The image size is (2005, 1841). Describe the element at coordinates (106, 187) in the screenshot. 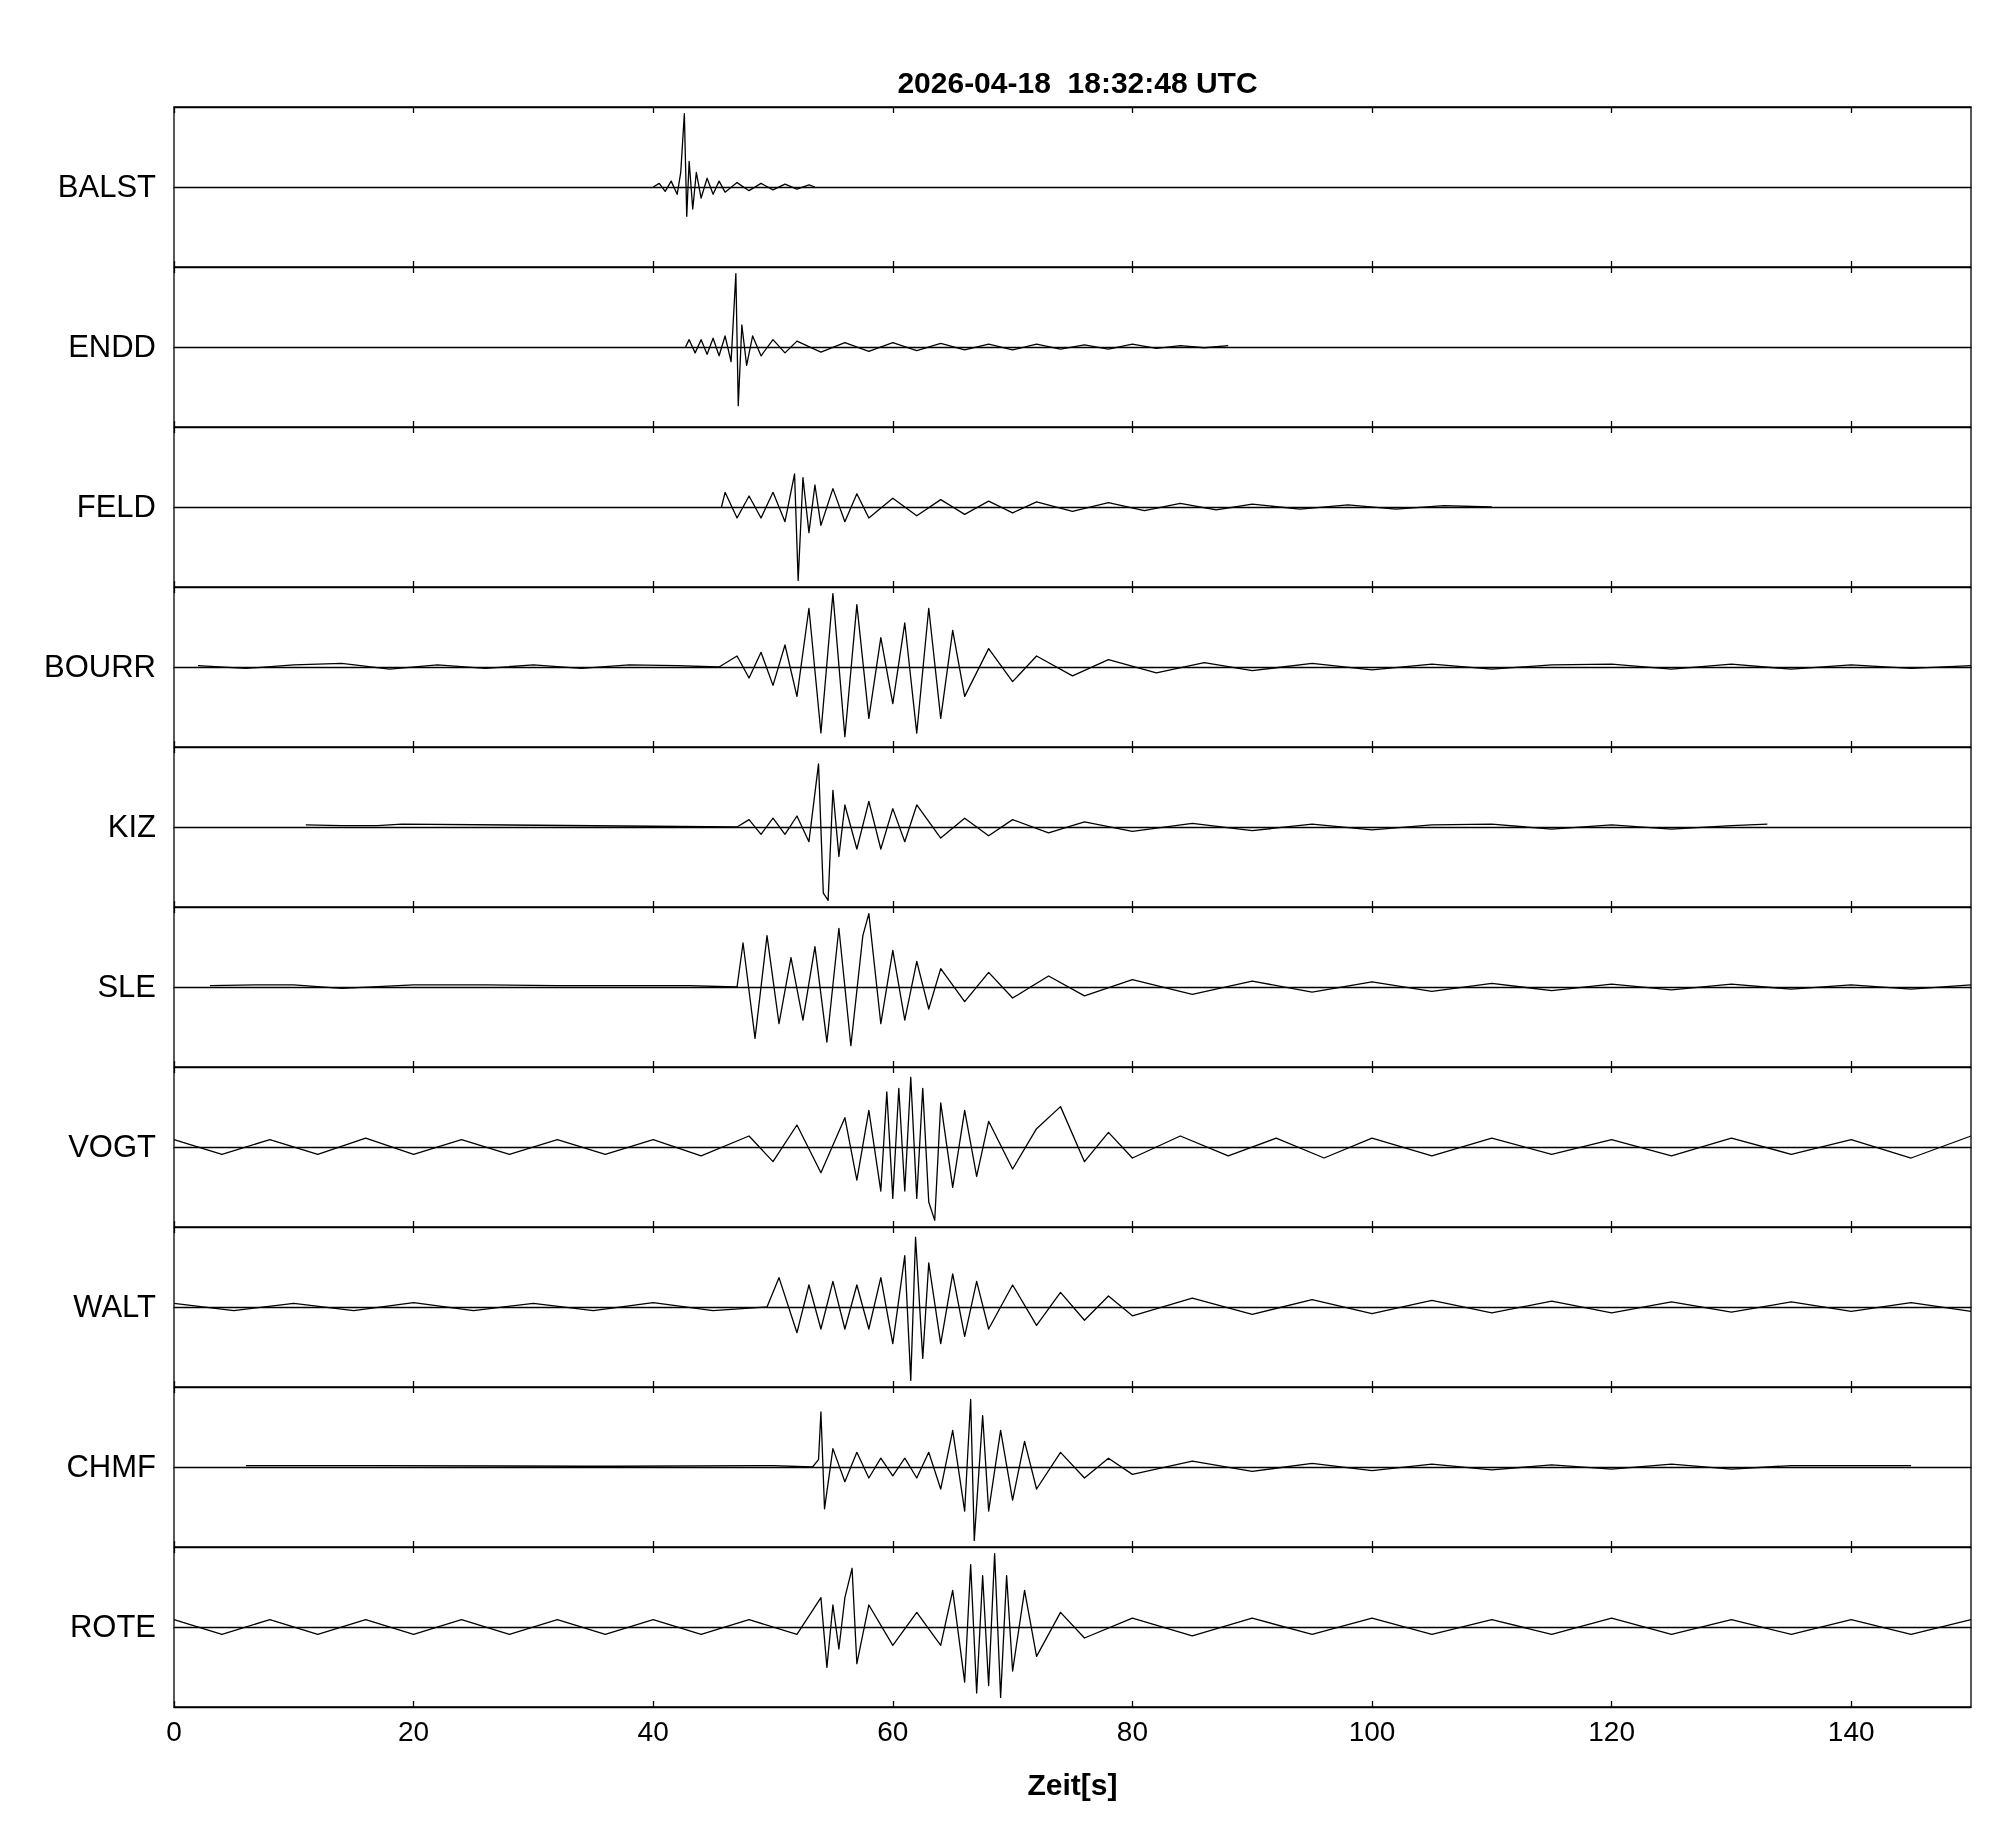

I see `y-axis-title: BALST` at that location.